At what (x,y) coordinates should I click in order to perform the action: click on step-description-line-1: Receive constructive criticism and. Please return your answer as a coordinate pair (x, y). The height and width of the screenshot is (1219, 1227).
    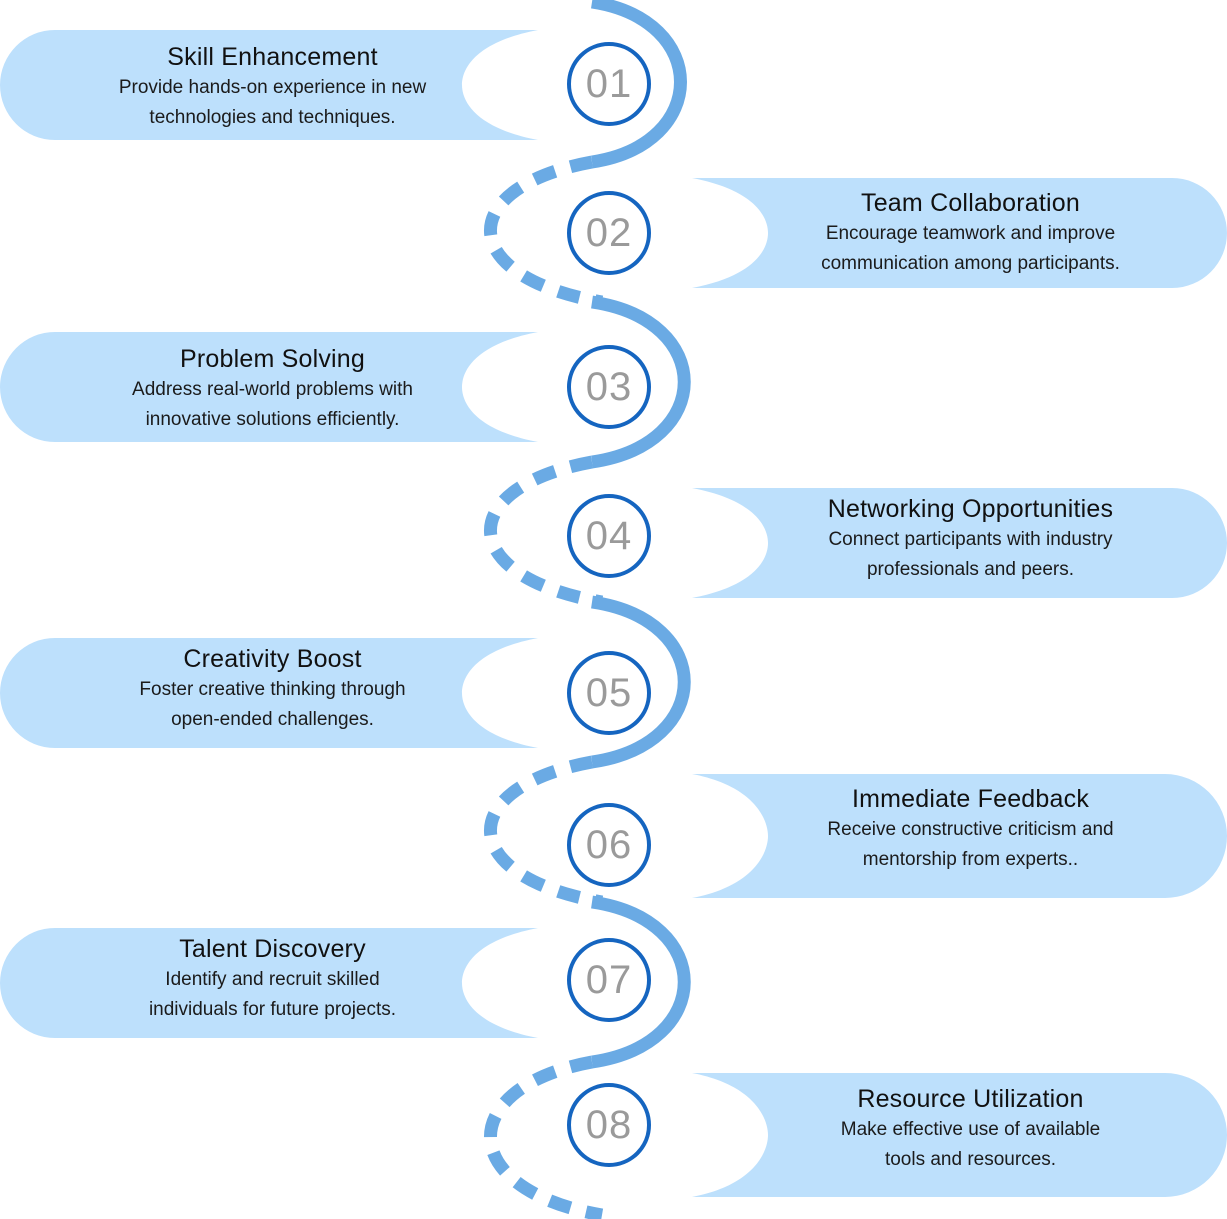
    Looking at the image, I should click on (970, 829).